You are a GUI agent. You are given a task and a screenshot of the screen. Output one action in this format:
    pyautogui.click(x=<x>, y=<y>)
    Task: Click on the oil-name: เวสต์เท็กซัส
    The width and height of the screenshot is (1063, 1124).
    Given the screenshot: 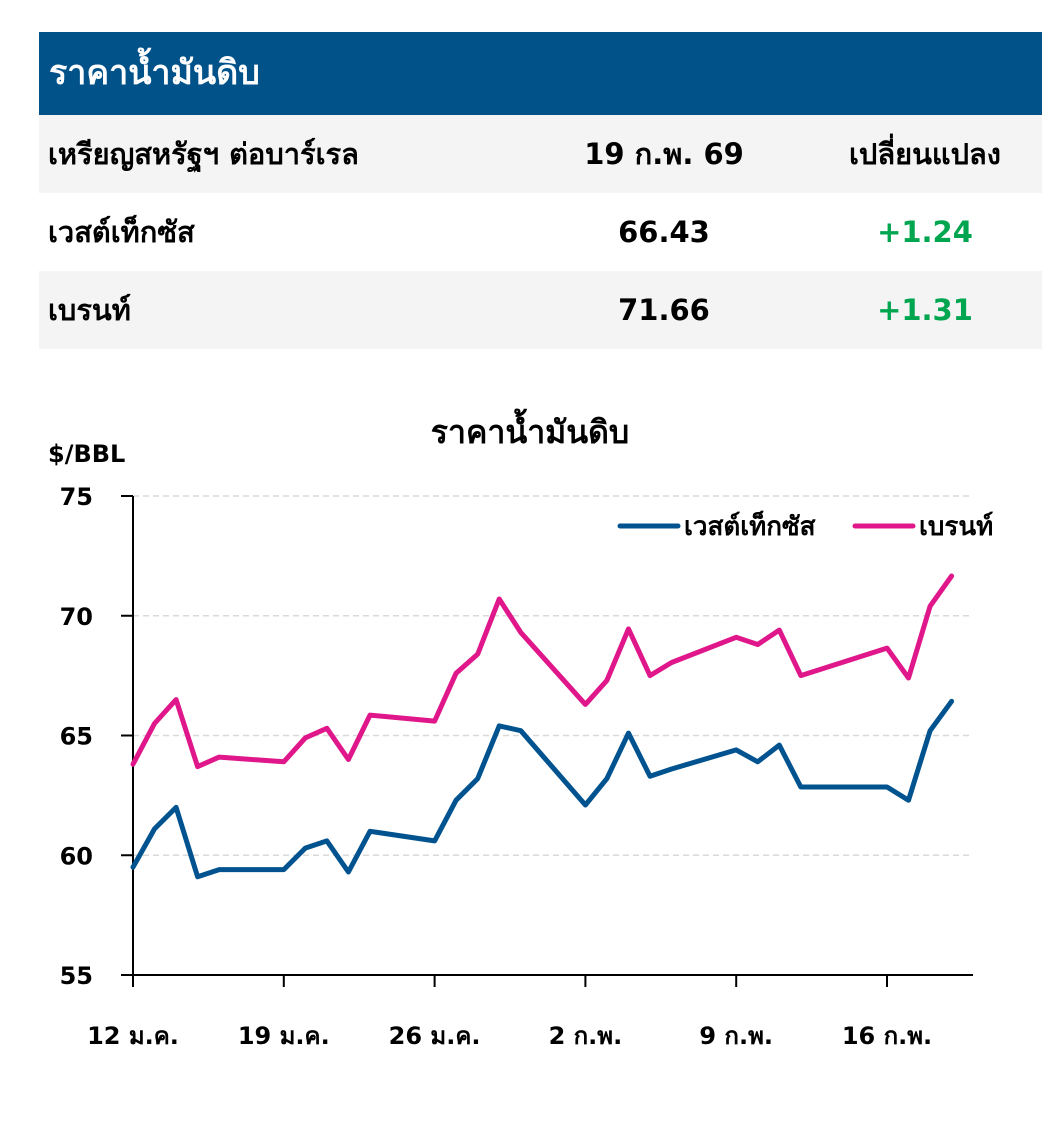 What is the action you would take?
    pyautogui.click(x=121, y=232)
    